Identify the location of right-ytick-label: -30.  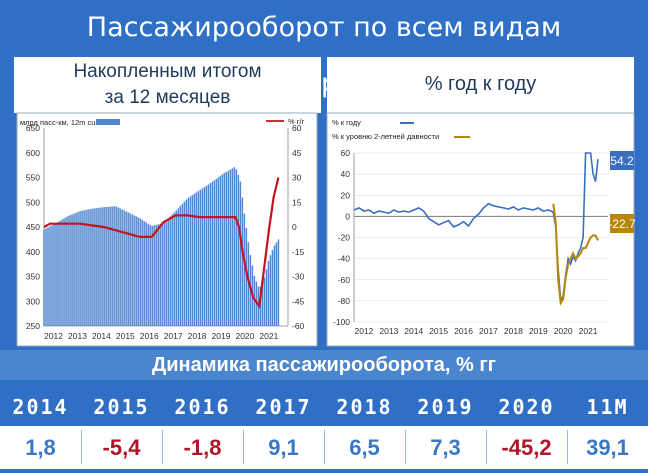
(298, 277).